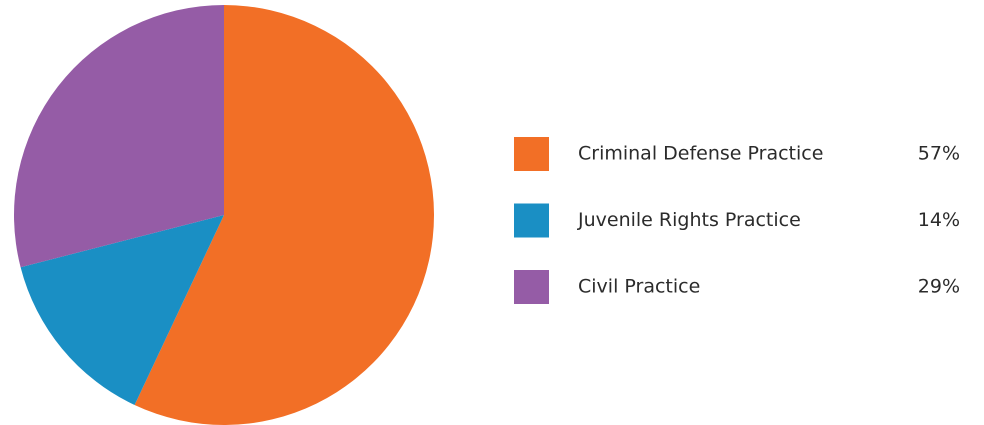  I want to click on legend-label: Juvenile Rights Practice, so click(689, 220).